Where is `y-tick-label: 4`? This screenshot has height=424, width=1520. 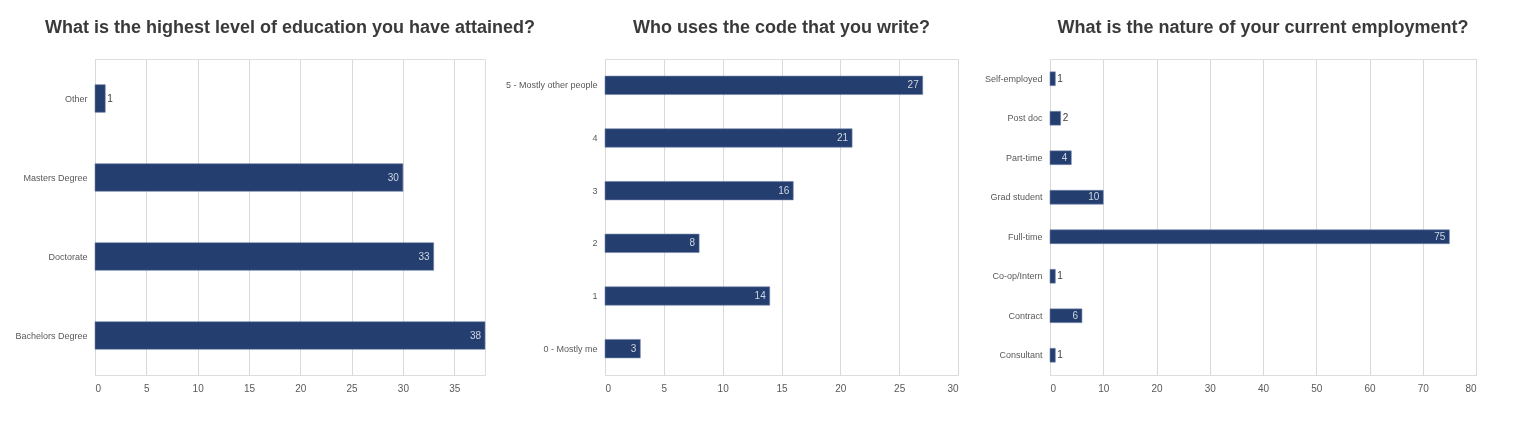 y-tick-label: 4 is located at coordinates (595, 138).